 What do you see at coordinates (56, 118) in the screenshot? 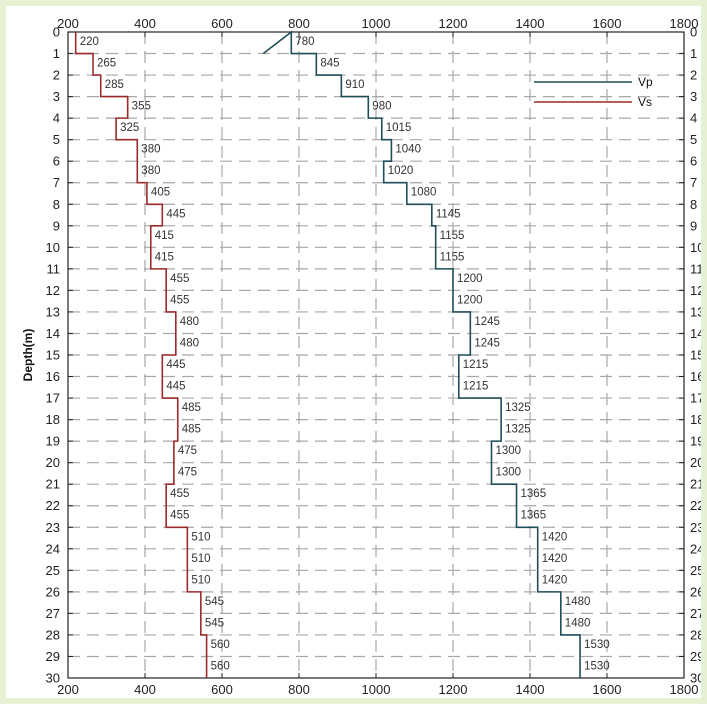
I see `y-tick-label-left: 4` at bounding box center [56, 118].